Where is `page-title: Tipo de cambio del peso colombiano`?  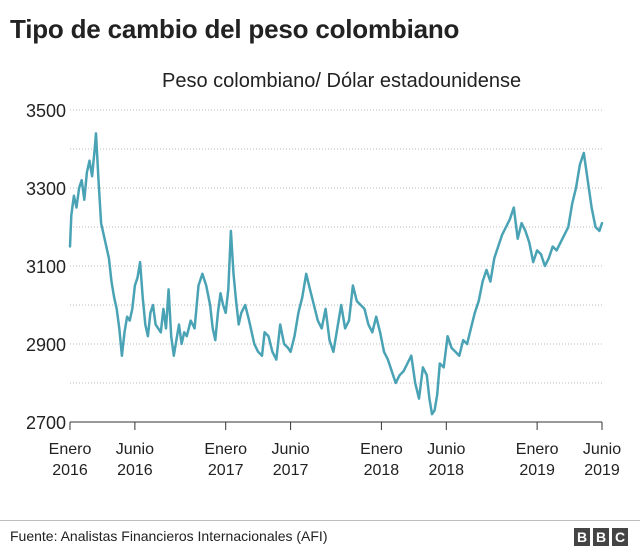 page-title: Tipo de cambio del peso colombiano is located at coordinates (235, 29).